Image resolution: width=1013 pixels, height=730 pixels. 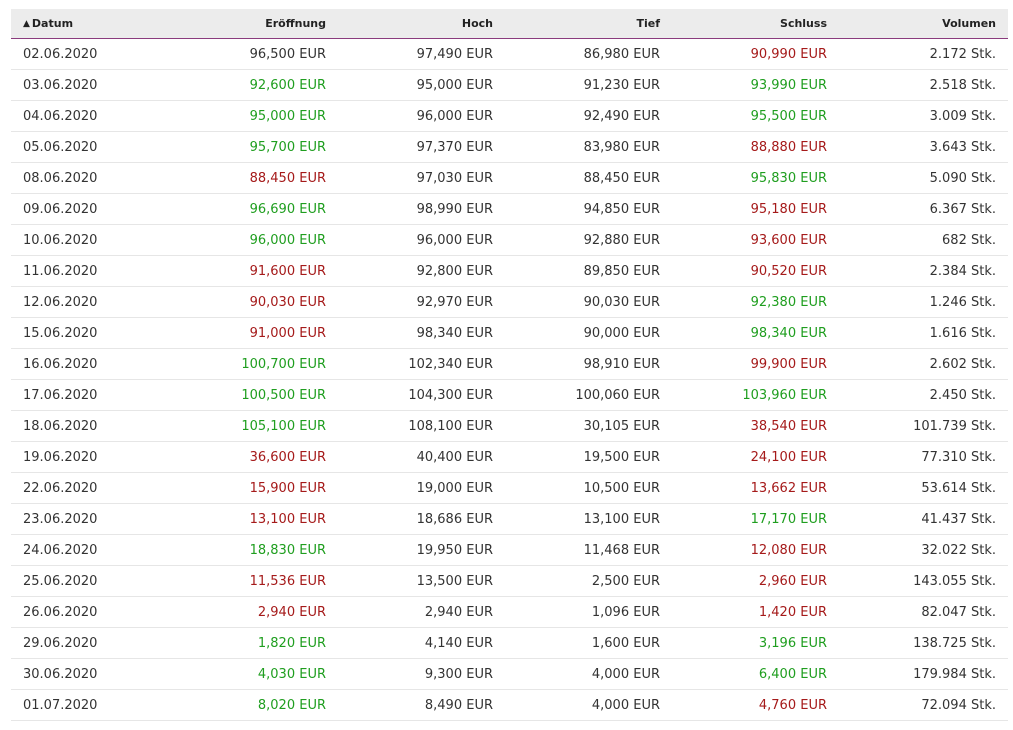 I want to click on cell-date: 29.06.2020, so click(x=91, y=643).